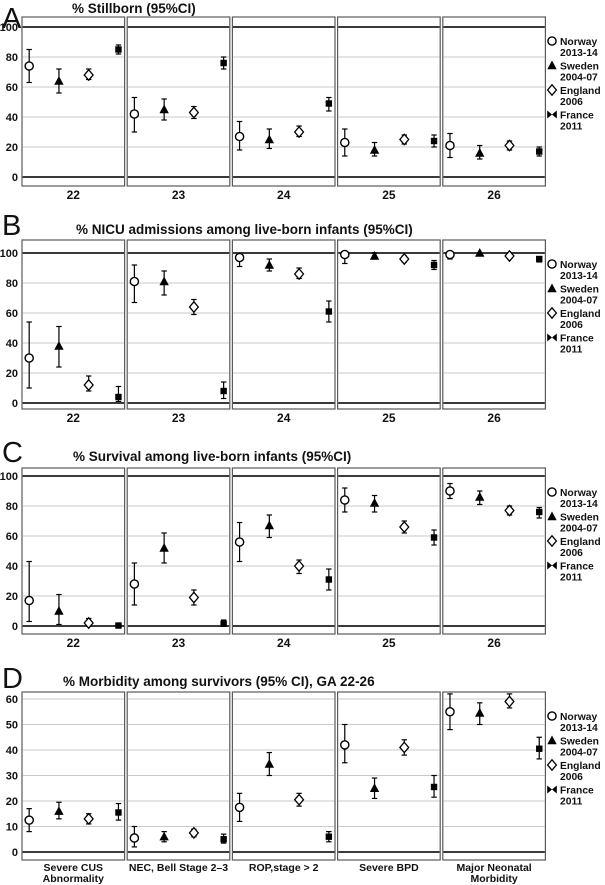  What do you see at coordinates (389, 195) in the screenshot?
I see `x-tick-label: 25` at bounding box center [389, 195].